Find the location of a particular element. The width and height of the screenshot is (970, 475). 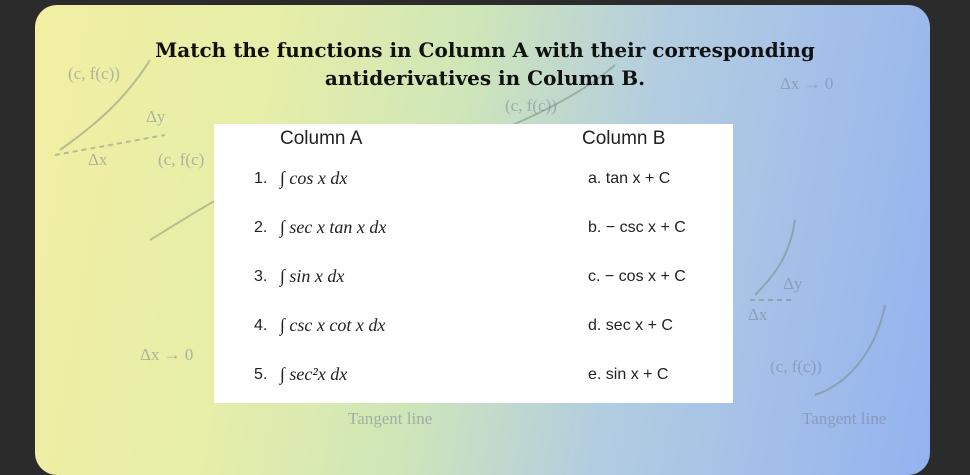

function: ∫ sec x tan x dx is located at coordinates (333, 227).